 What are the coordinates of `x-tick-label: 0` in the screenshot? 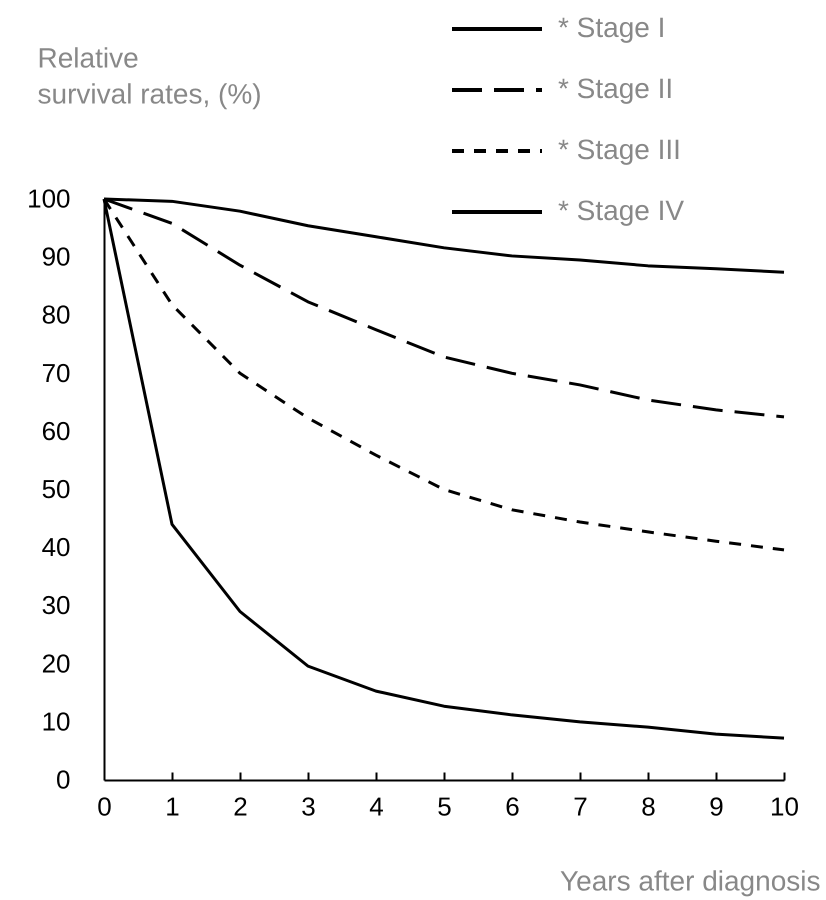 It's located at (104, 807).